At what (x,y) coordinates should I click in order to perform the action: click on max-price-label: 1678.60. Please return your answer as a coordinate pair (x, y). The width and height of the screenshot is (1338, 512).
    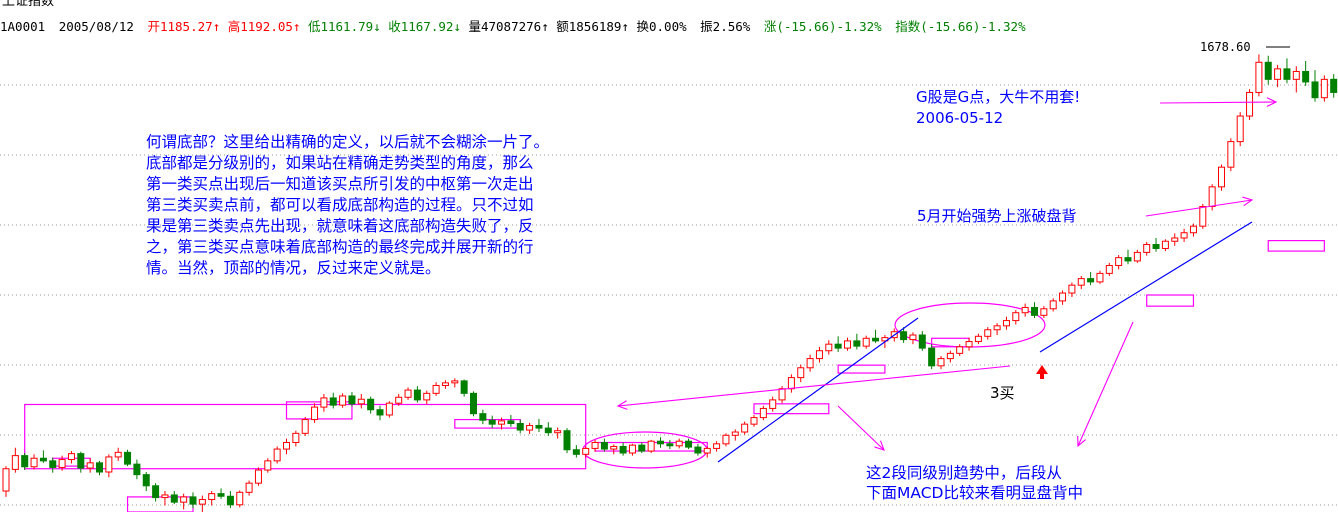
    Looking at the image, I should click on (1225, 47).